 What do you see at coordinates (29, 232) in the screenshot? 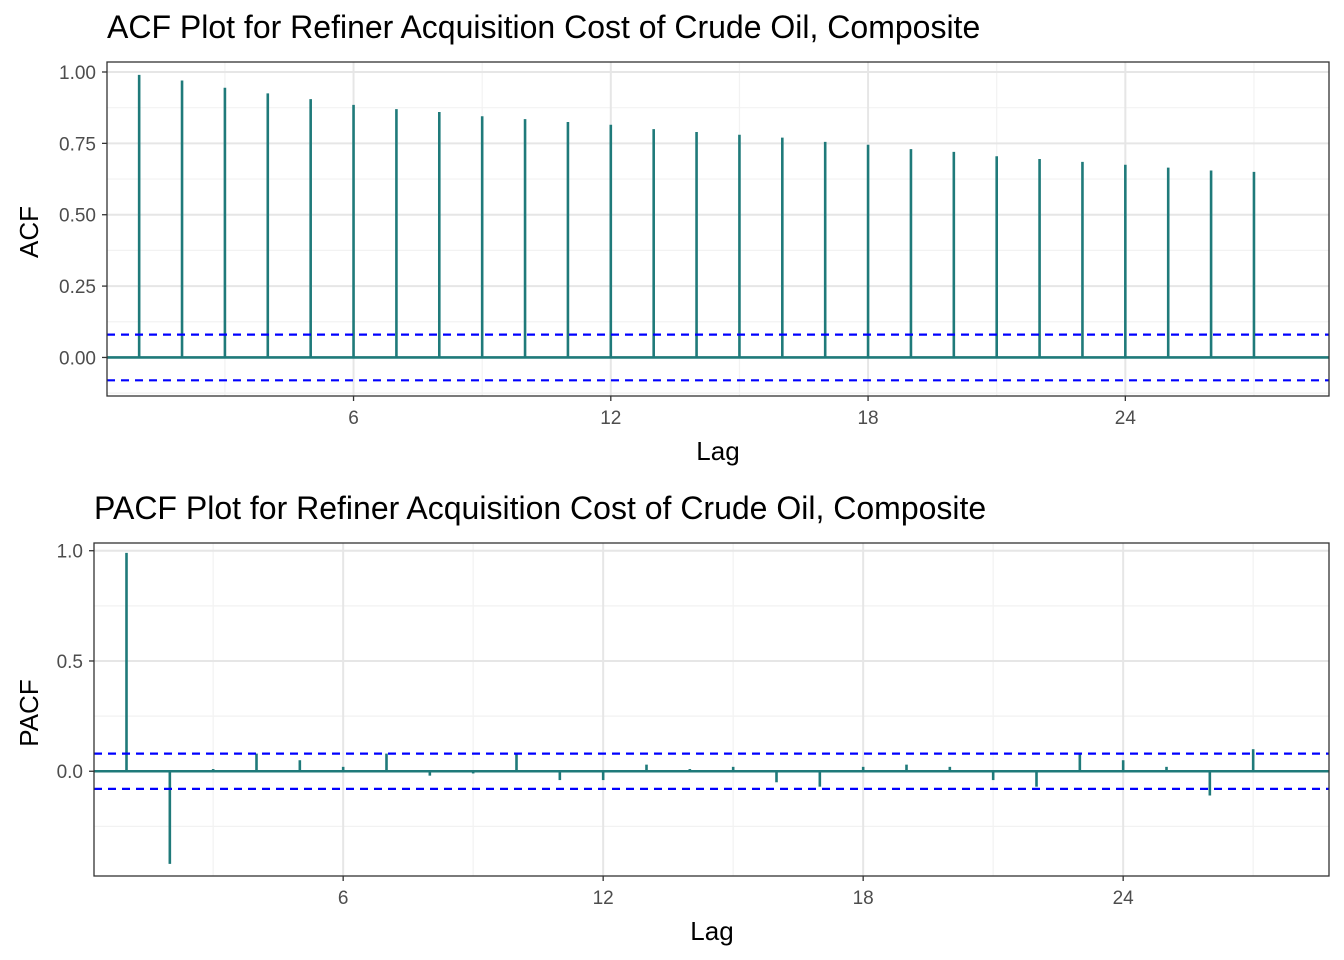
I see `acf-y-axis-title: ACF` at bounding box center [29, 232].